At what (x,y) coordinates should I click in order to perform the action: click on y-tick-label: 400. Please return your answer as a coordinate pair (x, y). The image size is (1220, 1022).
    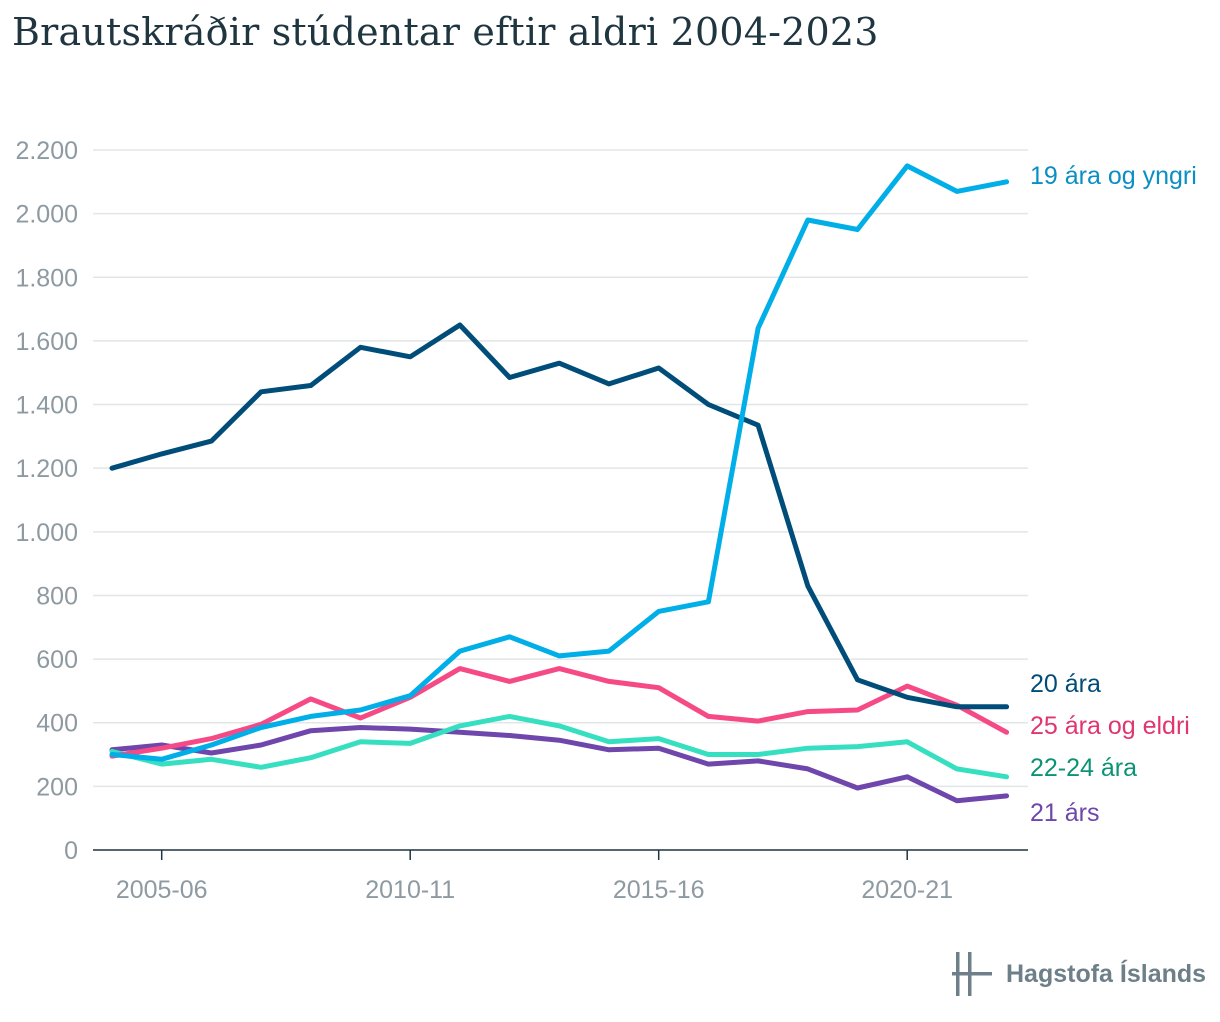
    Looking at the image, I should click on (57, 724).